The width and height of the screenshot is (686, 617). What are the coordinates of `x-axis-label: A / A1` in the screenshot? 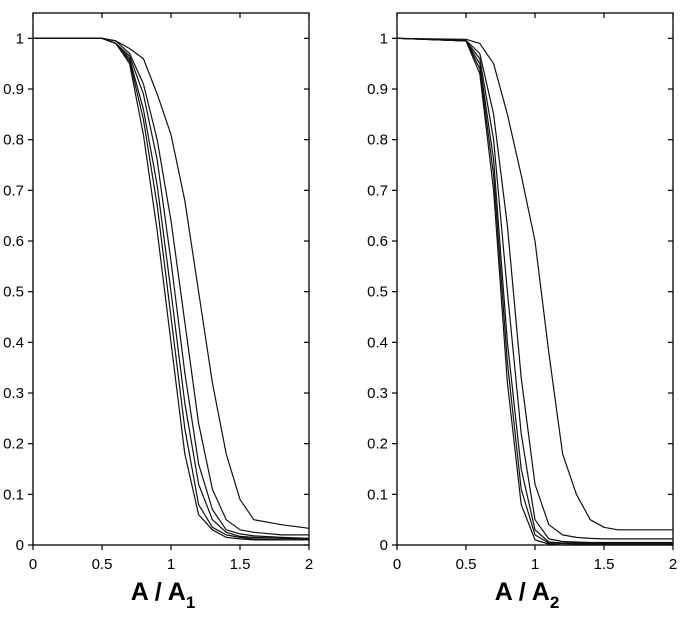 It's located at (163, 595).